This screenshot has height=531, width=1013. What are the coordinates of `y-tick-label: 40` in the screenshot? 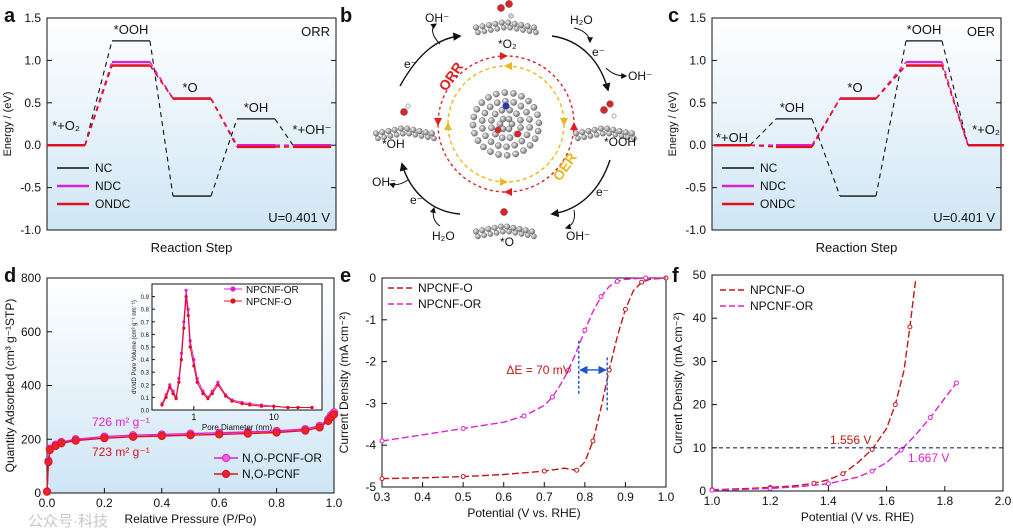 It's located at (700, 318).